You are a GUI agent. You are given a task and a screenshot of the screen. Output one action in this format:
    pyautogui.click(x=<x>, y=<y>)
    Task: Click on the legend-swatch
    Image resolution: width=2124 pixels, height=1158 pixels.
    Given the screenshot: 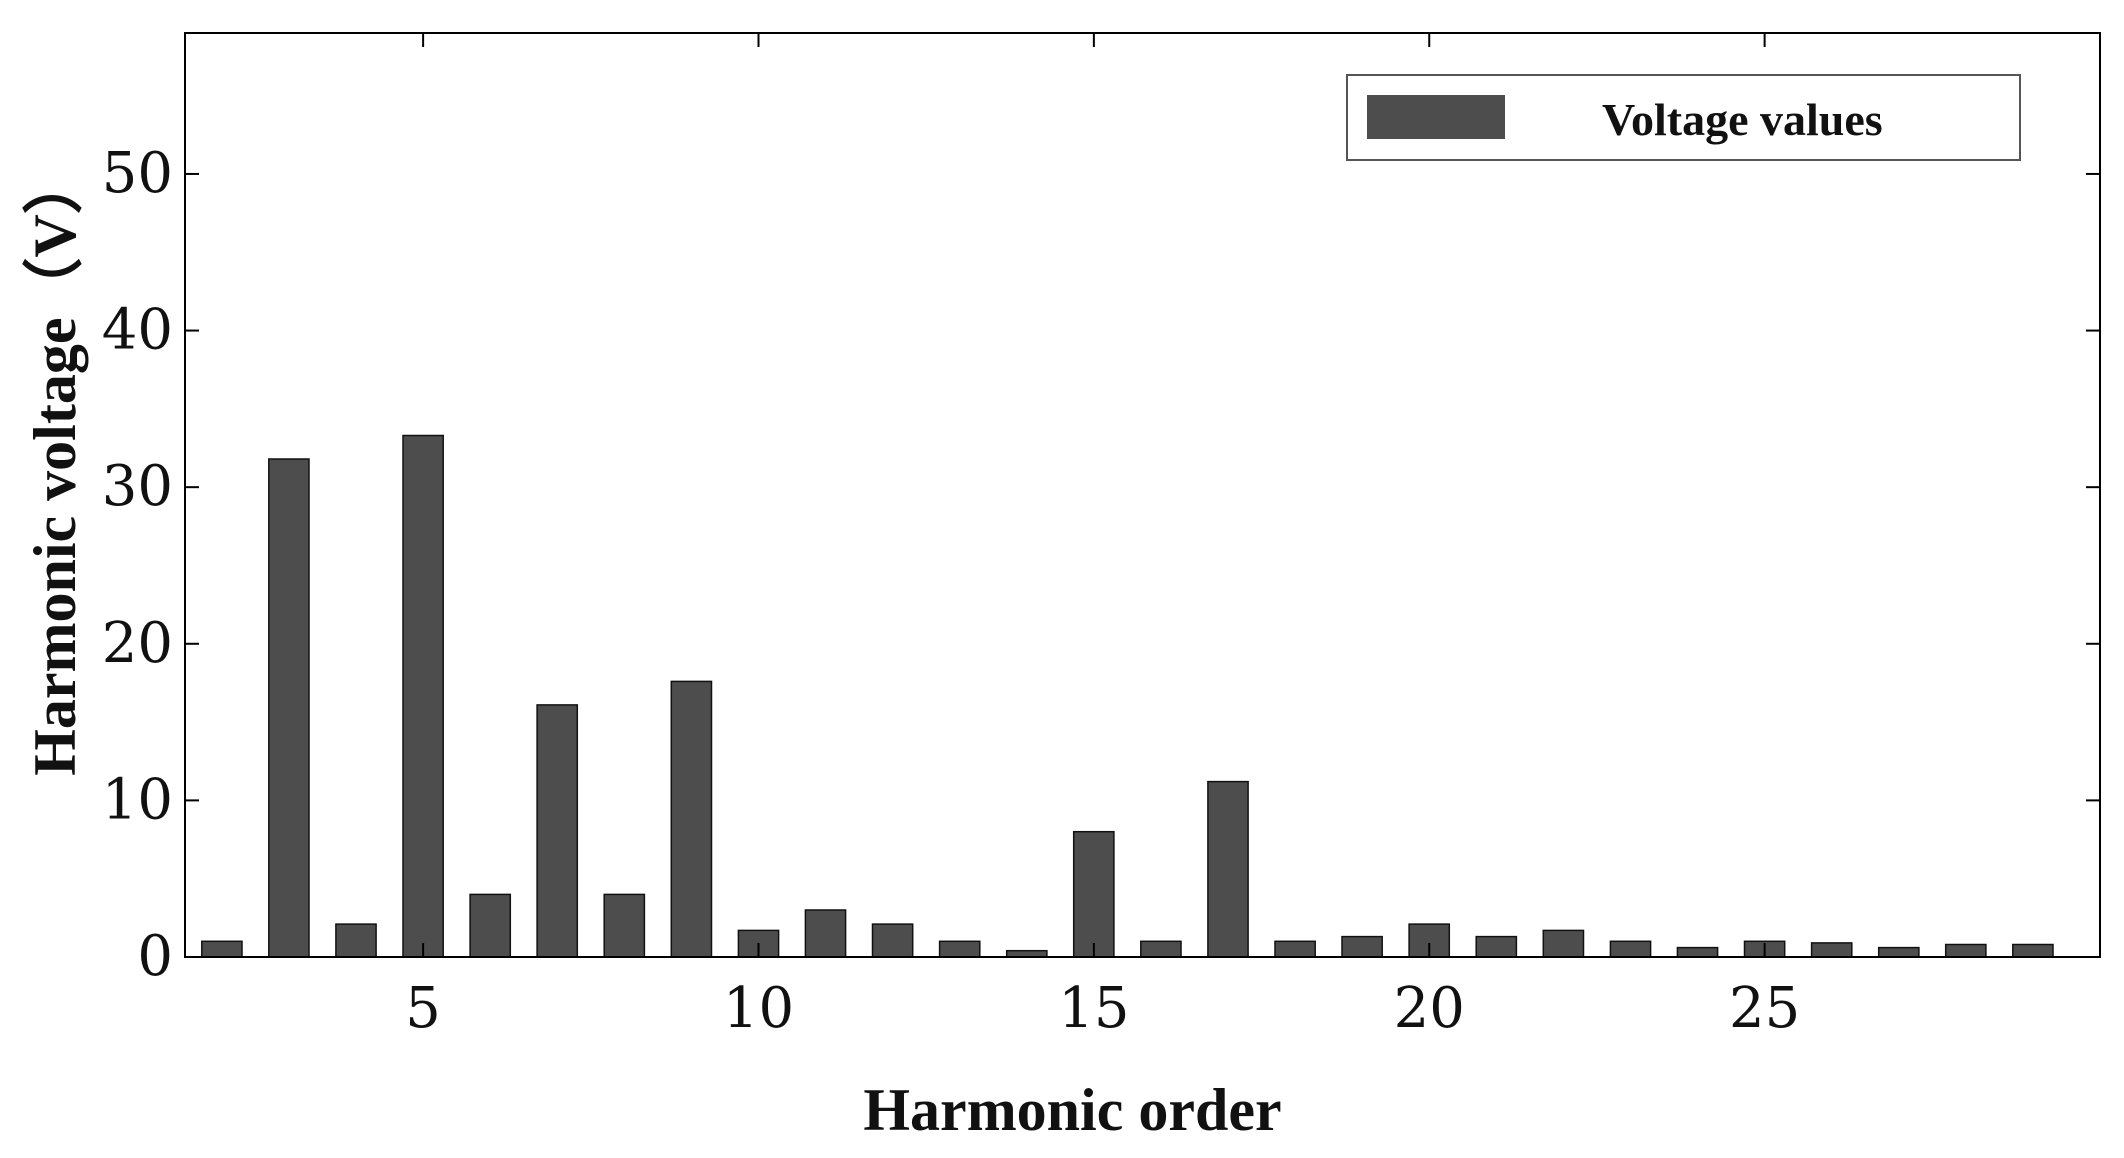 What is the action you would take?
    pyautogui.click(x=1436, y=117)
    